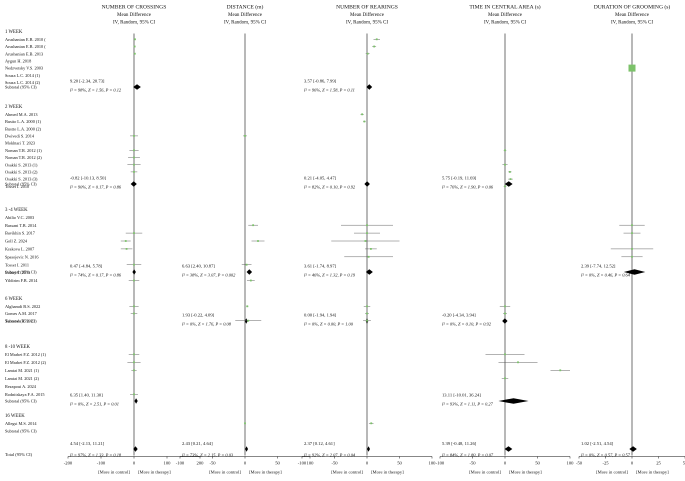 This screenshot has height=481, width=685. I want to click on total-heterogeneity-text: I² = 84%, Z = 1.80, P = 0.07, so click(467, 456).